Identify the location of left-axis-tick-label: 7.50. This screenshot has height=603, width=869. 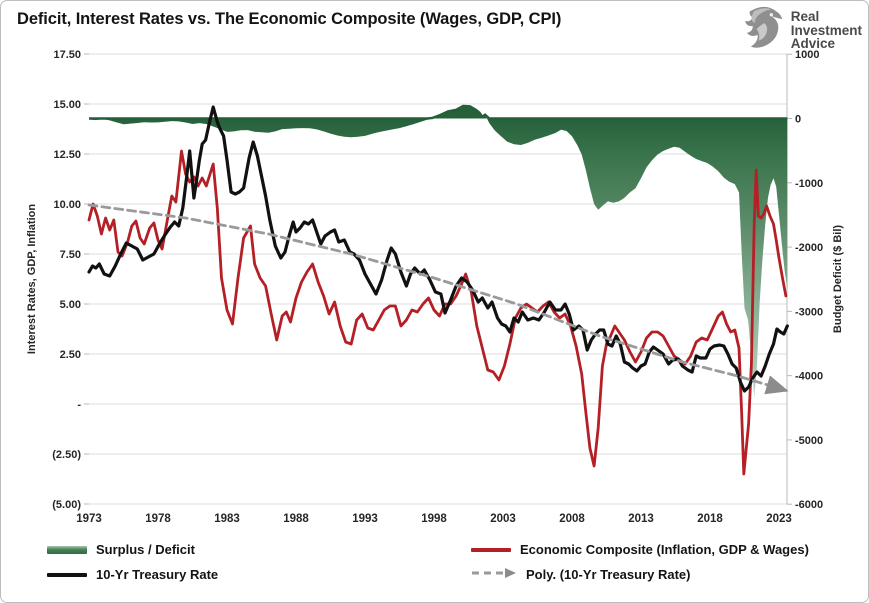
(70, 255).